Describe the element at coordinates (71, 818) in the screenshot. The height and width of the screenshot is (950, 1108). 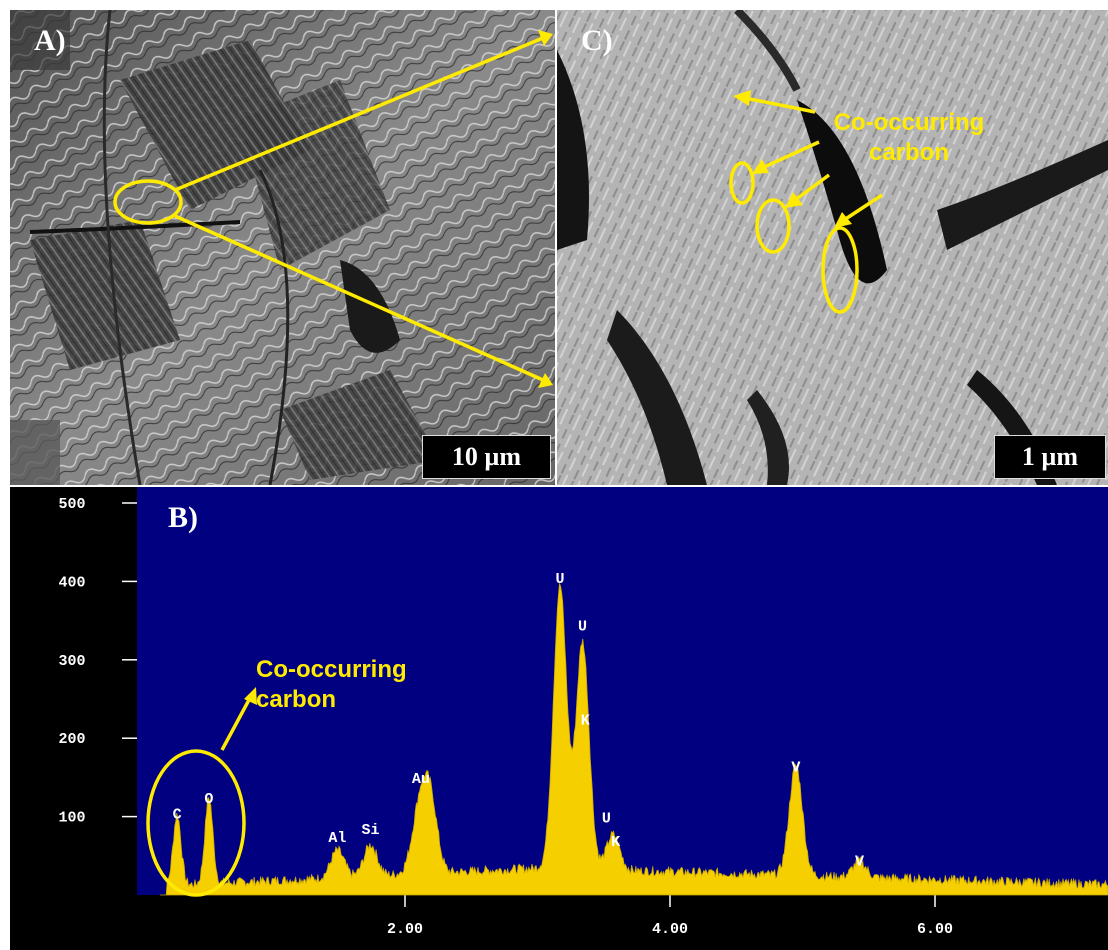
I see `y-tick-label: 100` at that location.